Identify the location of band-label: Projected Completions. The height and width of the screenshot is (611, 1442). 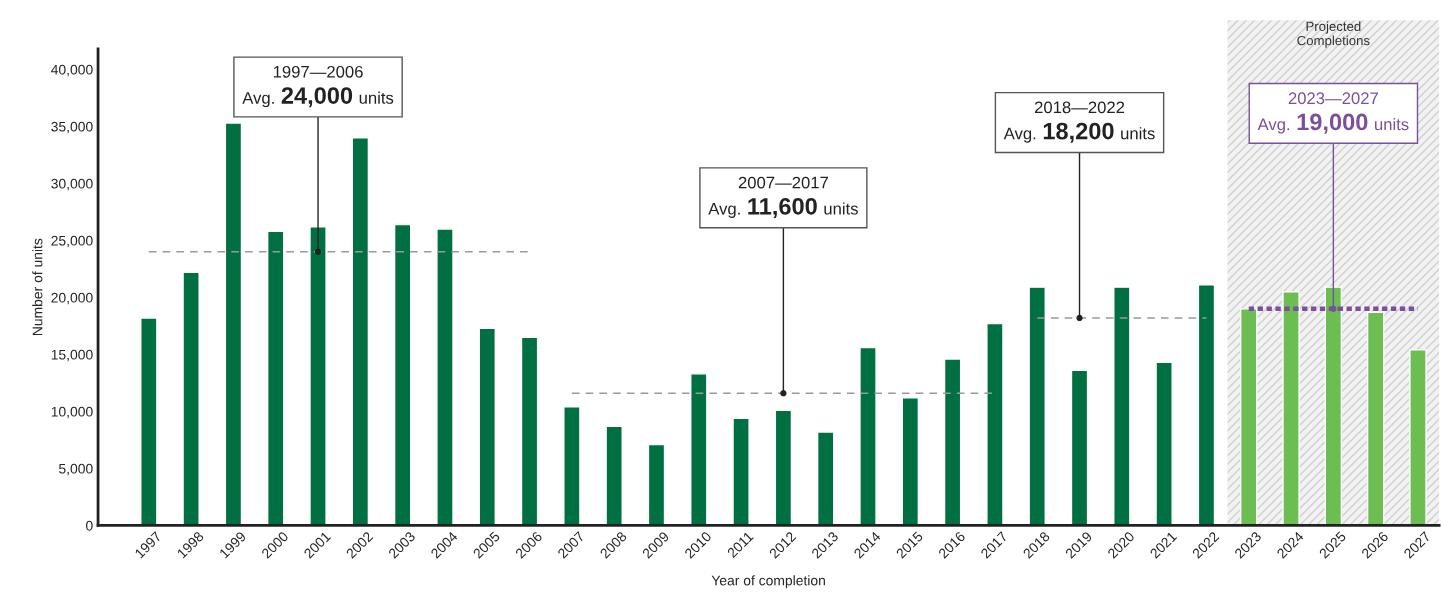
(1333, 34).